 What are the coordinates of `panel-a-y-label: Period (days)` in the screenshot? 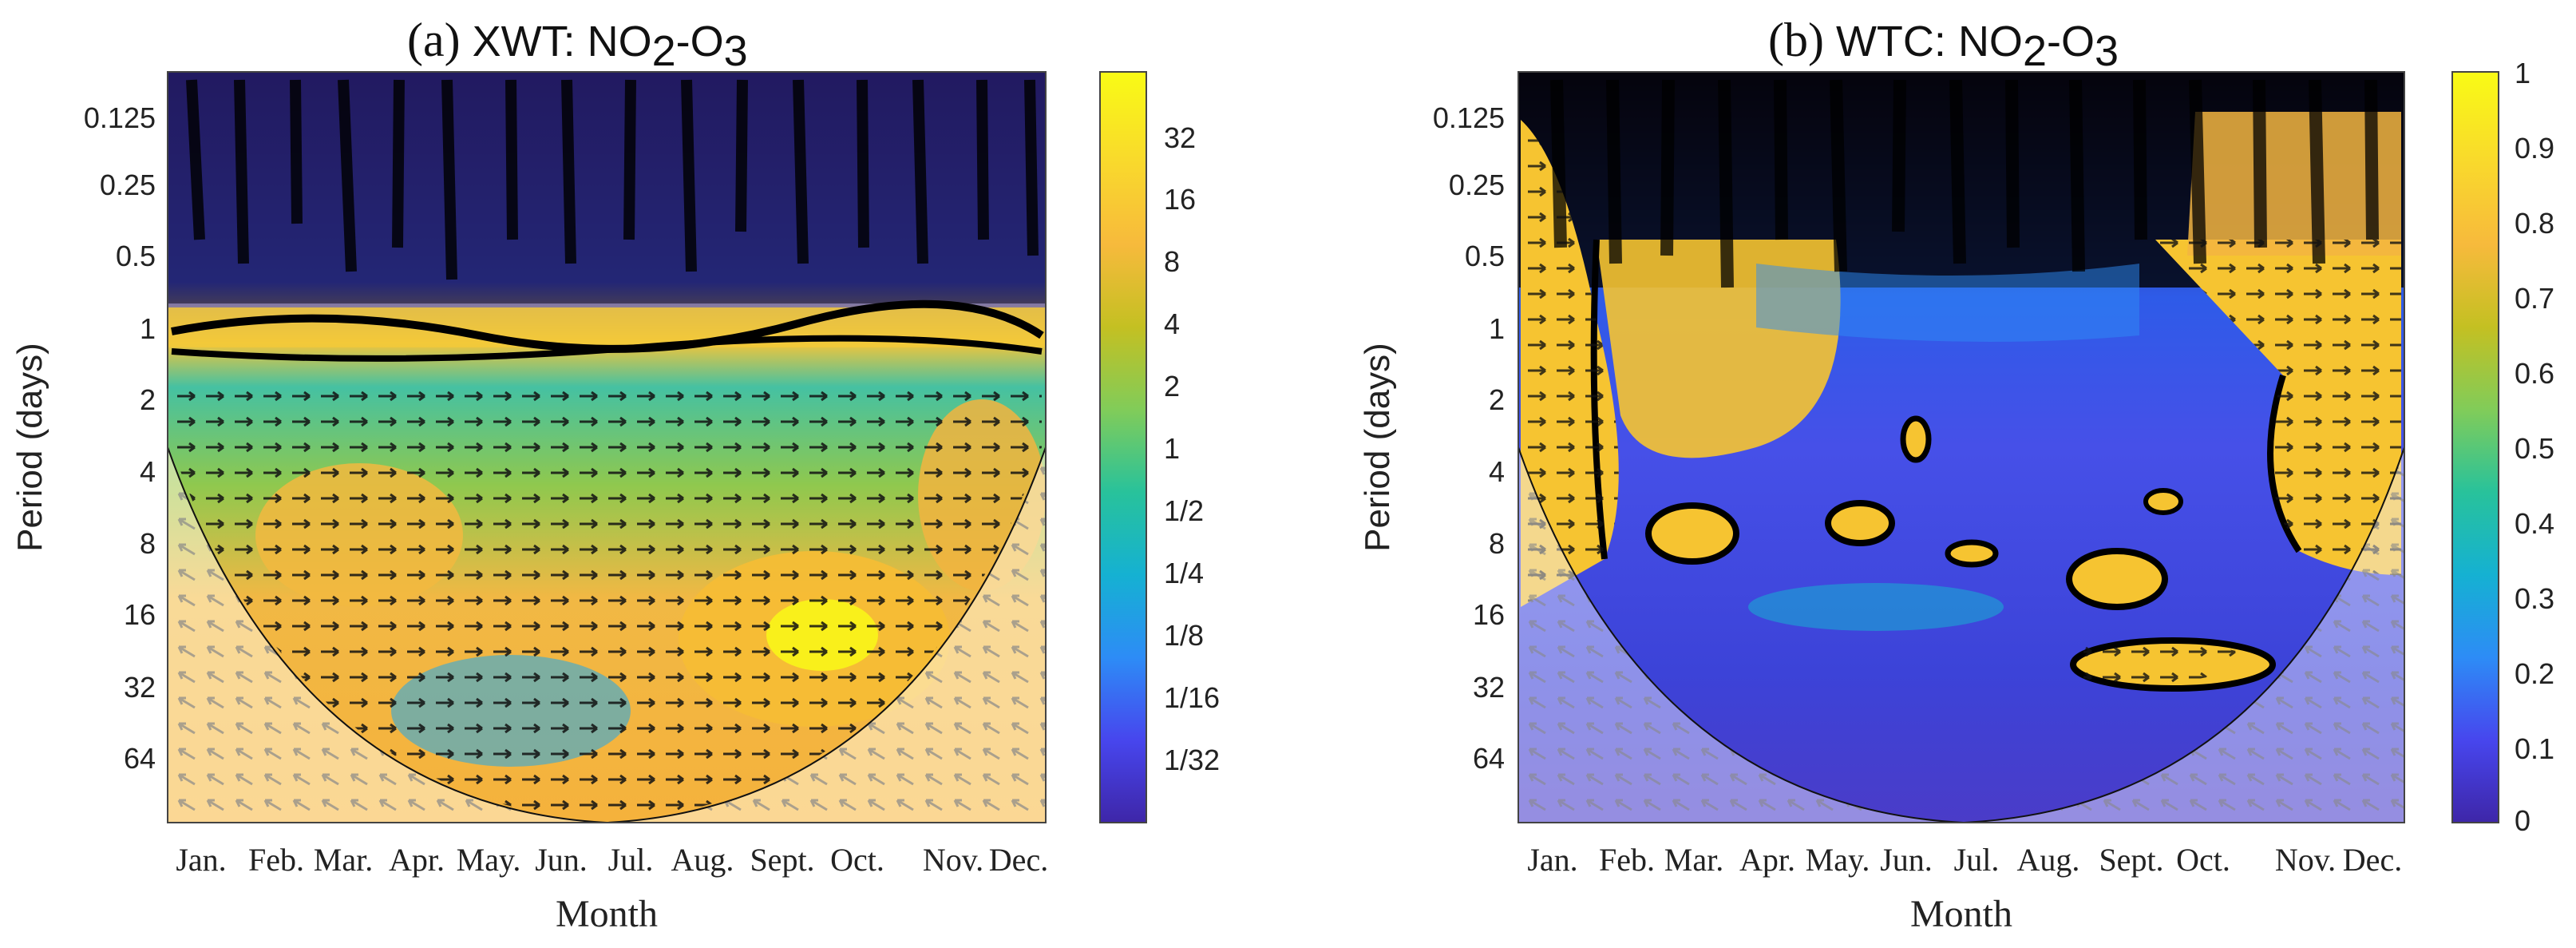 It's located at (30, 448).